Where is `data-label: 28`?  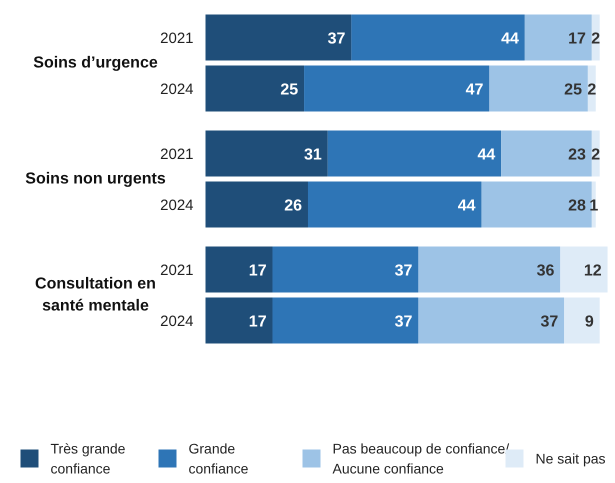 data-label: 28 is located at coordinates (577, 206).